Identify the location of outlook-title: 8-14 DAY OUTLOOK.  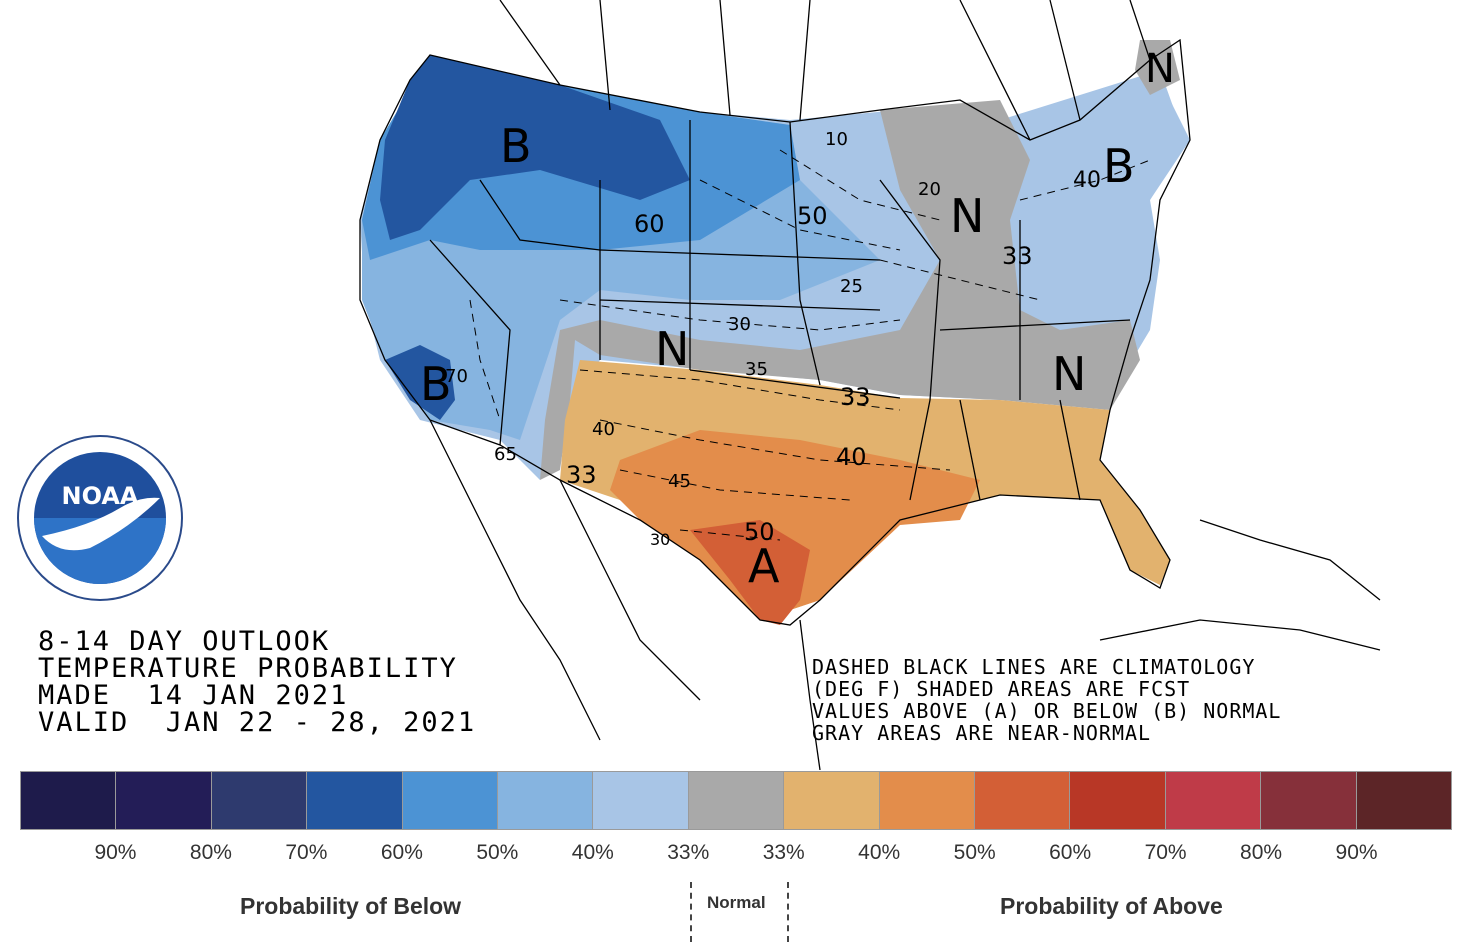
(184, 641).